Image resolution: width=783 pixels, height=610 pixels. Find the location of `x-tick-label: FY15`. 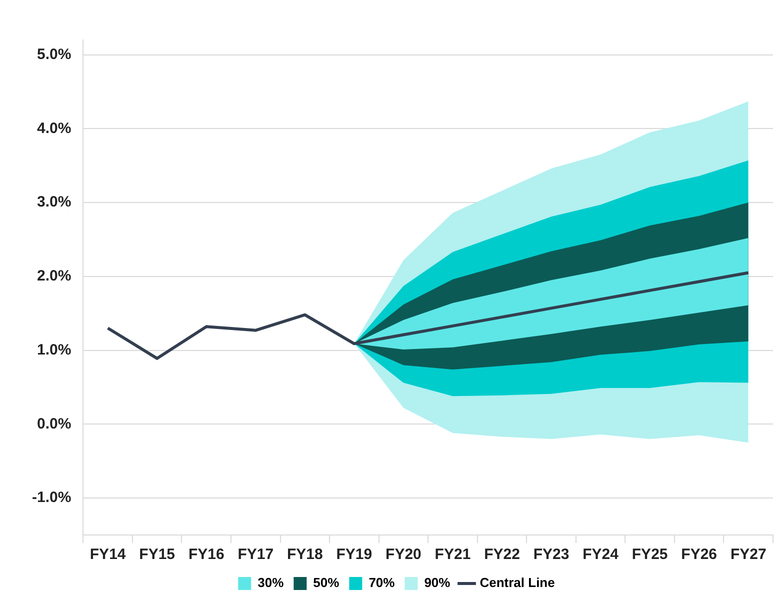

x-tick-label: FY15 is located at coordinates (157, 555).